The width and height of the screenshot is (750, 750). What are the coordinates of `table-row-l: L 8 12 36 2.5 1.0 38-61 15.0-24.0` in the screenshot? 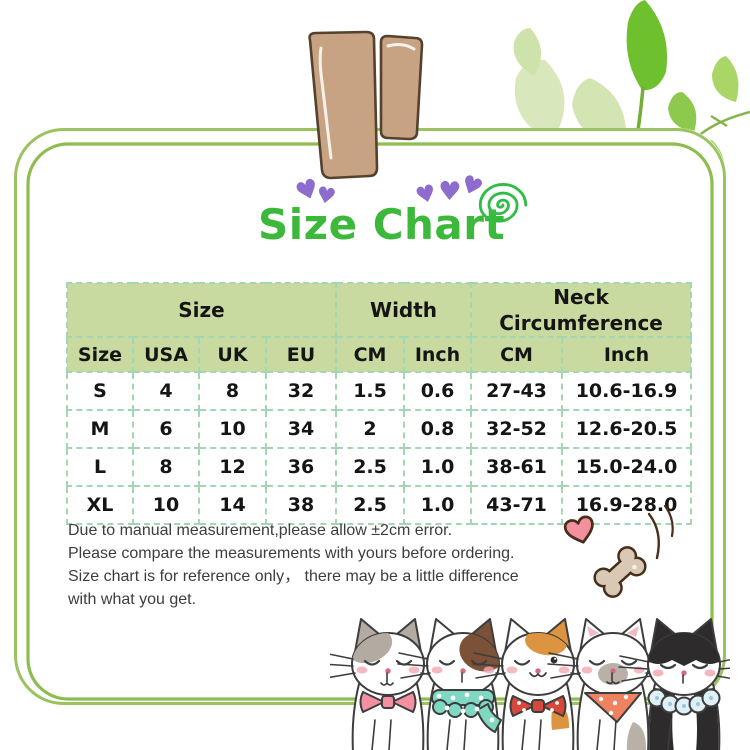 It's located at (379, 467).